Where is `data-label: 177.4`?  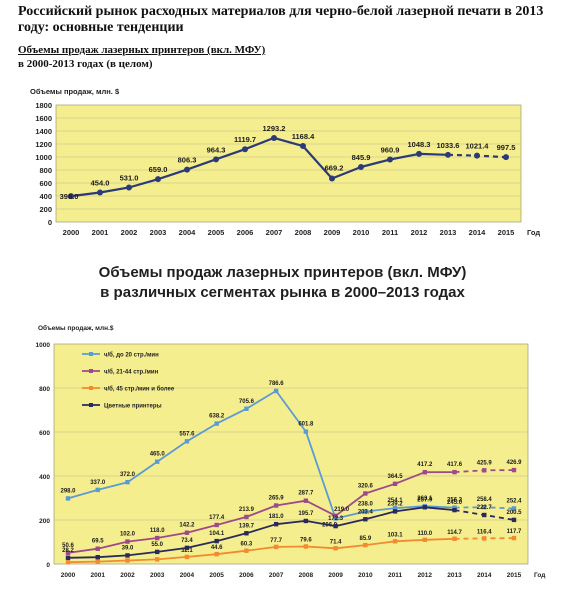
data-label: 177.4 is located at coordinates (217, 518).